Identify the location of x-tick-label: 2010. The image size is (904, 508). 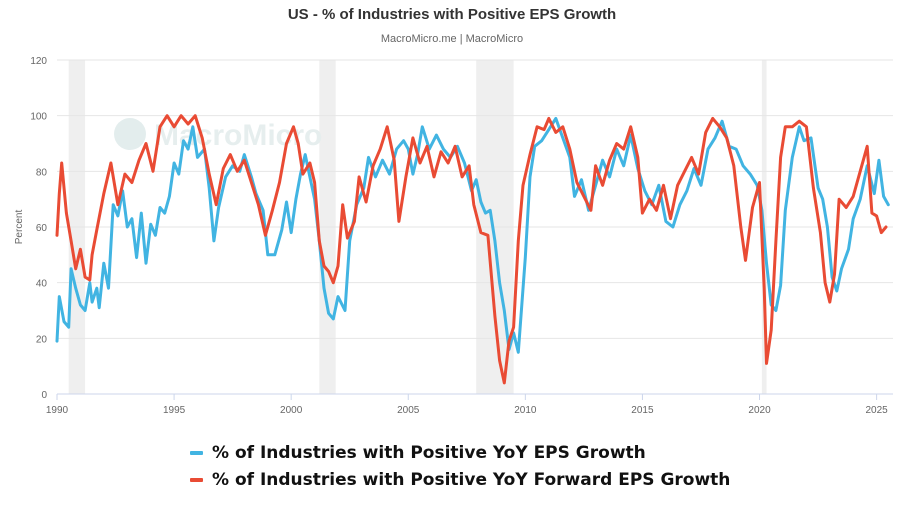
(525, 410).